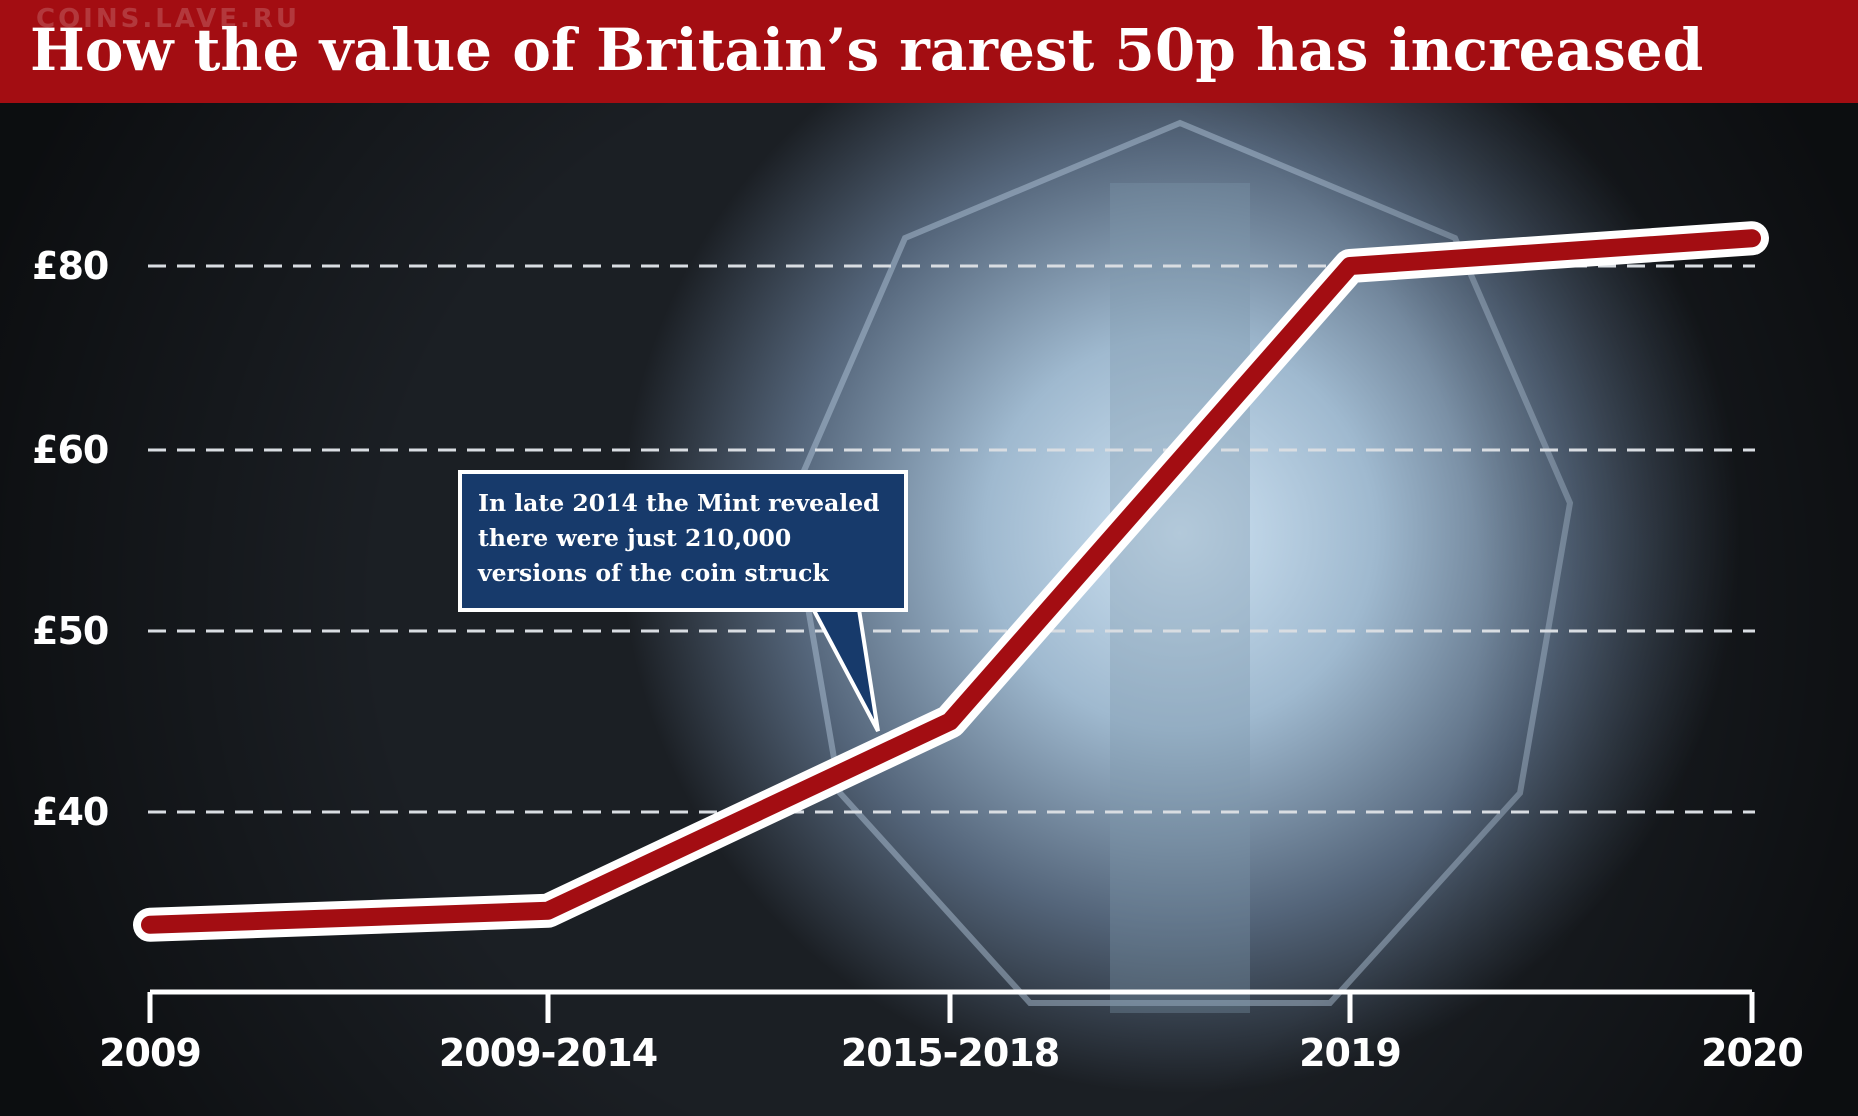 The width and height of the screenshot is (1858, 1116). What do you see at coordinates (70, 539) in the screenshot?
I see `y-axis: £40 £50 £60 £80` at bounding box center [70, 539].